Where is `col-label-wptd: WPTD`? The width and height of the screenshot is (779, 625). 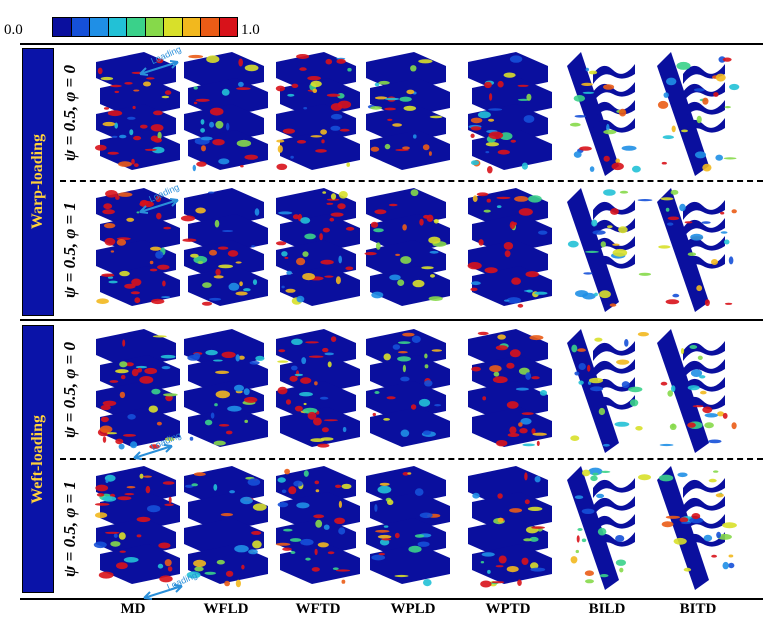 col-label-wptd: WPTD is located at coordinates (508, 609).